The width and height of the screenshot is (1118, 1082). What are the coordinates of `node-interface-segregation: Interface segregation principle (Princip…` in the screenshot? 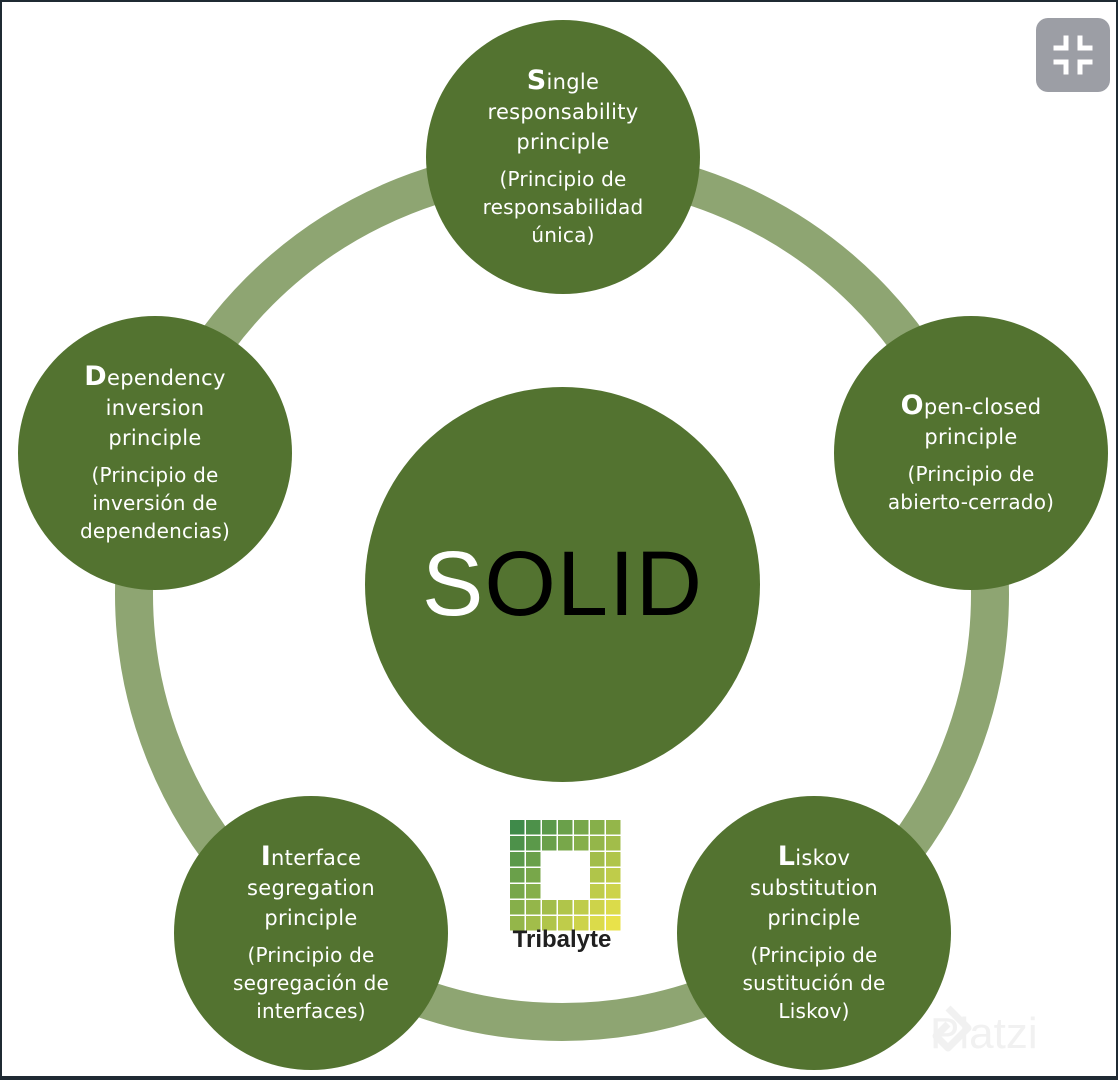 It's located at (311, 933).